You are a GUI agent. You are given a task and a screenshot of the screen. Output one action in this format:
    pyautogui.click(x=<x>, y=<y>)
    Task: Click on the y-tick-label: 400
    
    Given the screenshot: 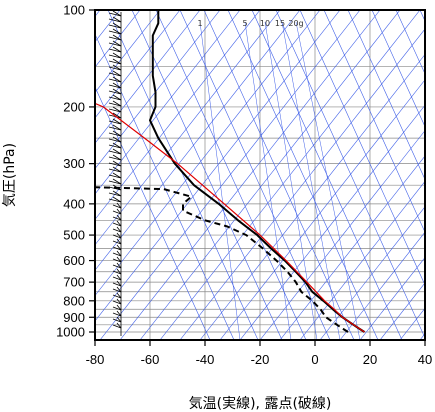 What is the action you would take?
    pyautogui.click(x=74, y=203)
    